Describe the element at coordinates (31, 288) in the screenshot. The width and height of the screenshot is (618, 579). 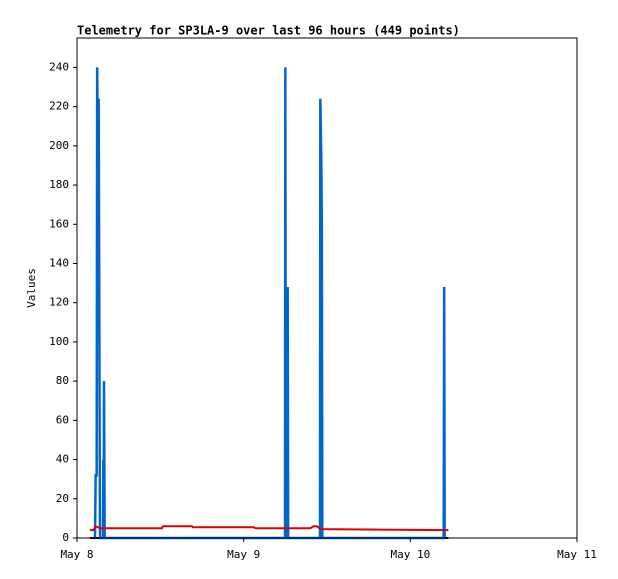
I see `y-axis-label: Values` at that location.